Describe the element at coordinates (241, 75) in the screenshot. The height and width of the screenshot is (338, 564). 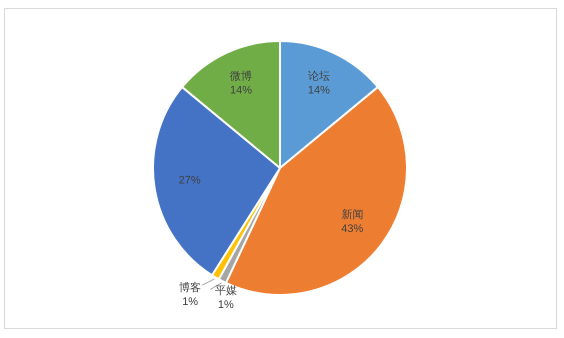
I see `slice-label: 微博` at that location.